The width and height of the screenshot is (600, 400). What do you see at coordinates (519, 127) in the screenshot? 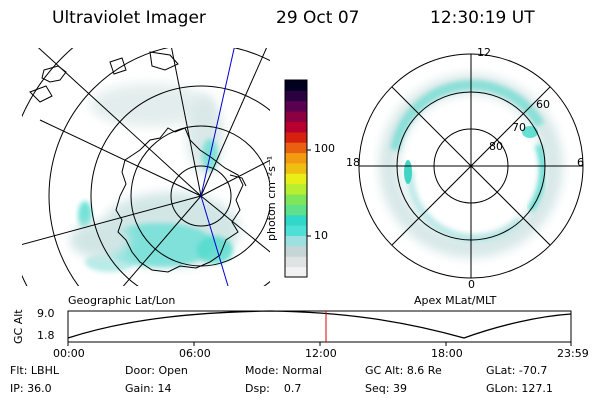
I see `mlat-label-70: 70` at bounding box center [519, 127].